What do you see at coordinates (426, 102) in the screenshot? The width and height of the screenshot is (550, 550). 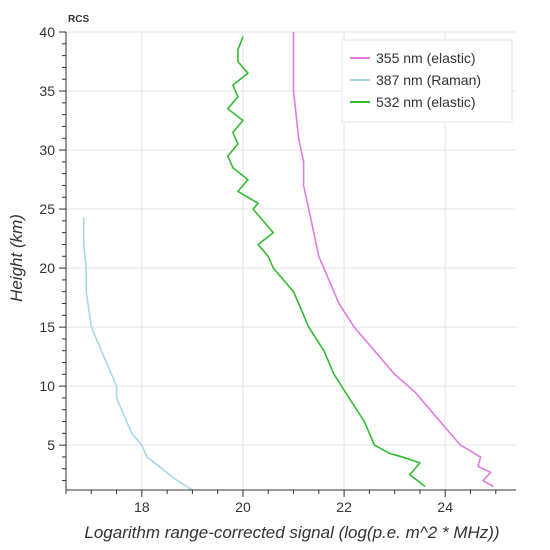 I see `legend-label-3: 532 nm (elastic)` at bounding box center [426, 102].